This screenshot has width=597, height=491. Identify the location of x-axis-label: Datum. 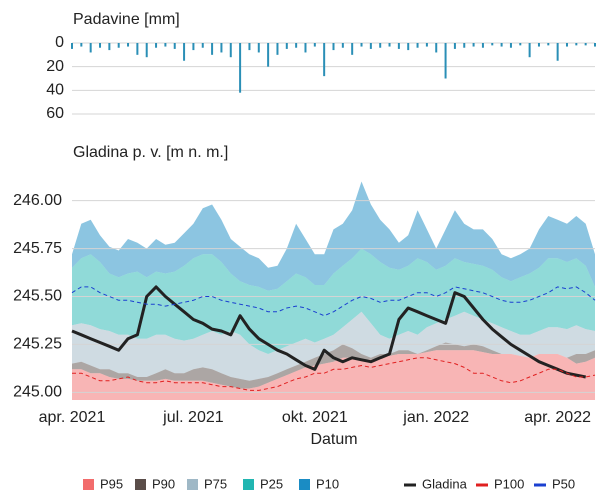
(333, 439).